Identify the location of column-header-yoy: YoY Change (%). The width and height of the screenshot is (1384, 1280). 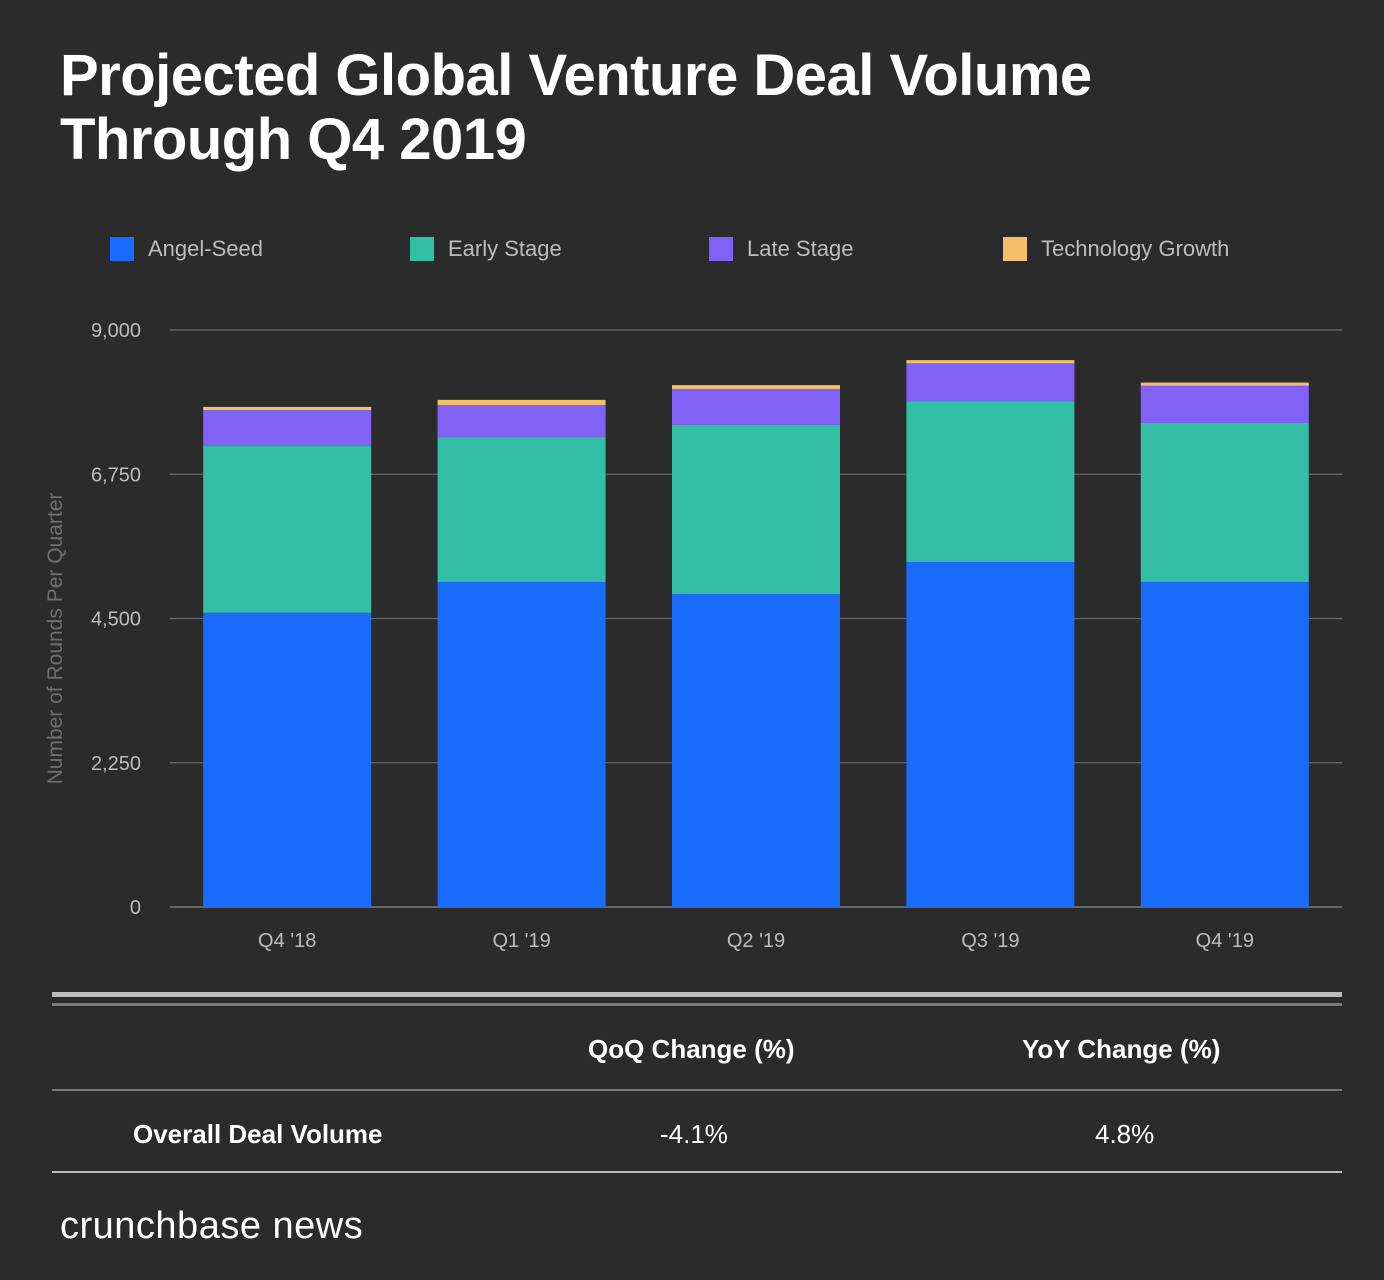
(1121, 1049).